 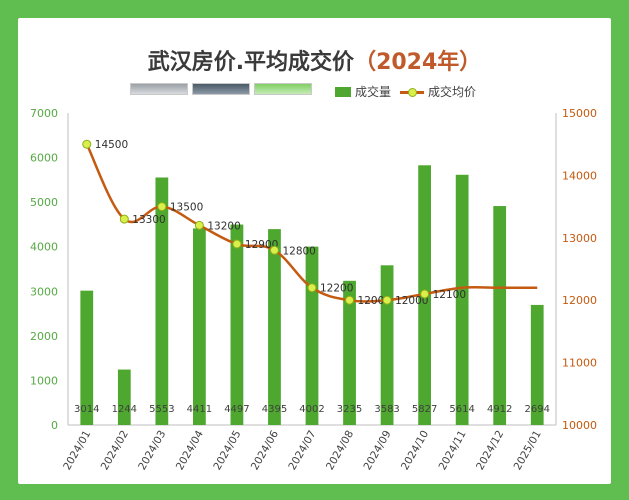 What do you see at coordinates (237, 324) in the screenshot?
I see `bar-2024/05` at bounding box center [237, 324].